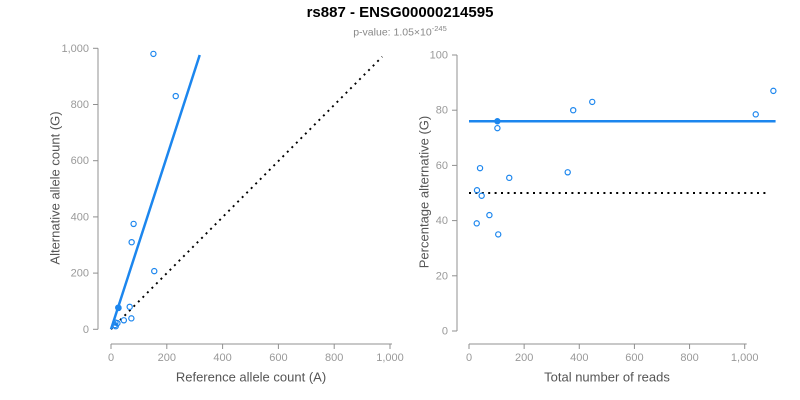 The height and width of the screenshot is (400, 800). Describe the element at coordinates (80, 105) in the screenshot. I see `y-tick-label: 800` at that location.